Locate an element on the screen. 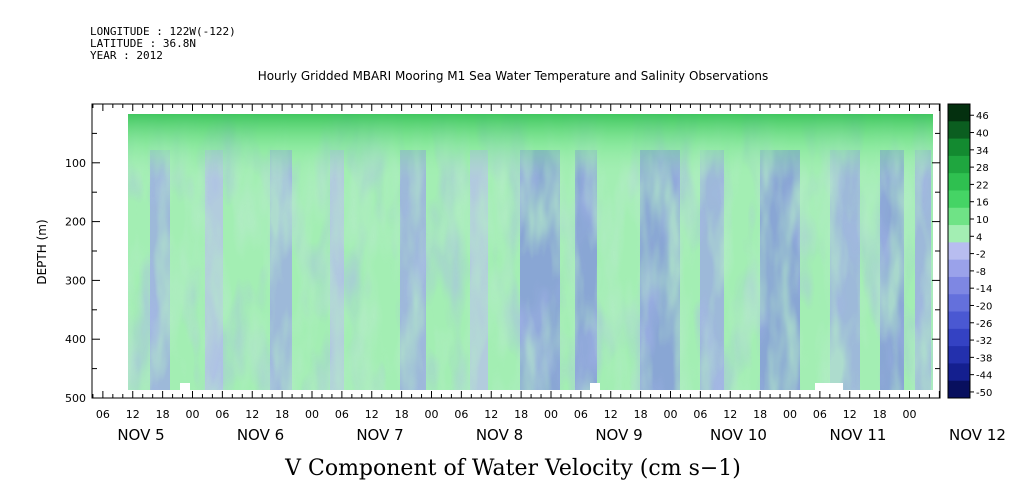 The image size is (1009, 504). latitude-label: LATITUDE : 36.8N is located at coordinates (143, 43).